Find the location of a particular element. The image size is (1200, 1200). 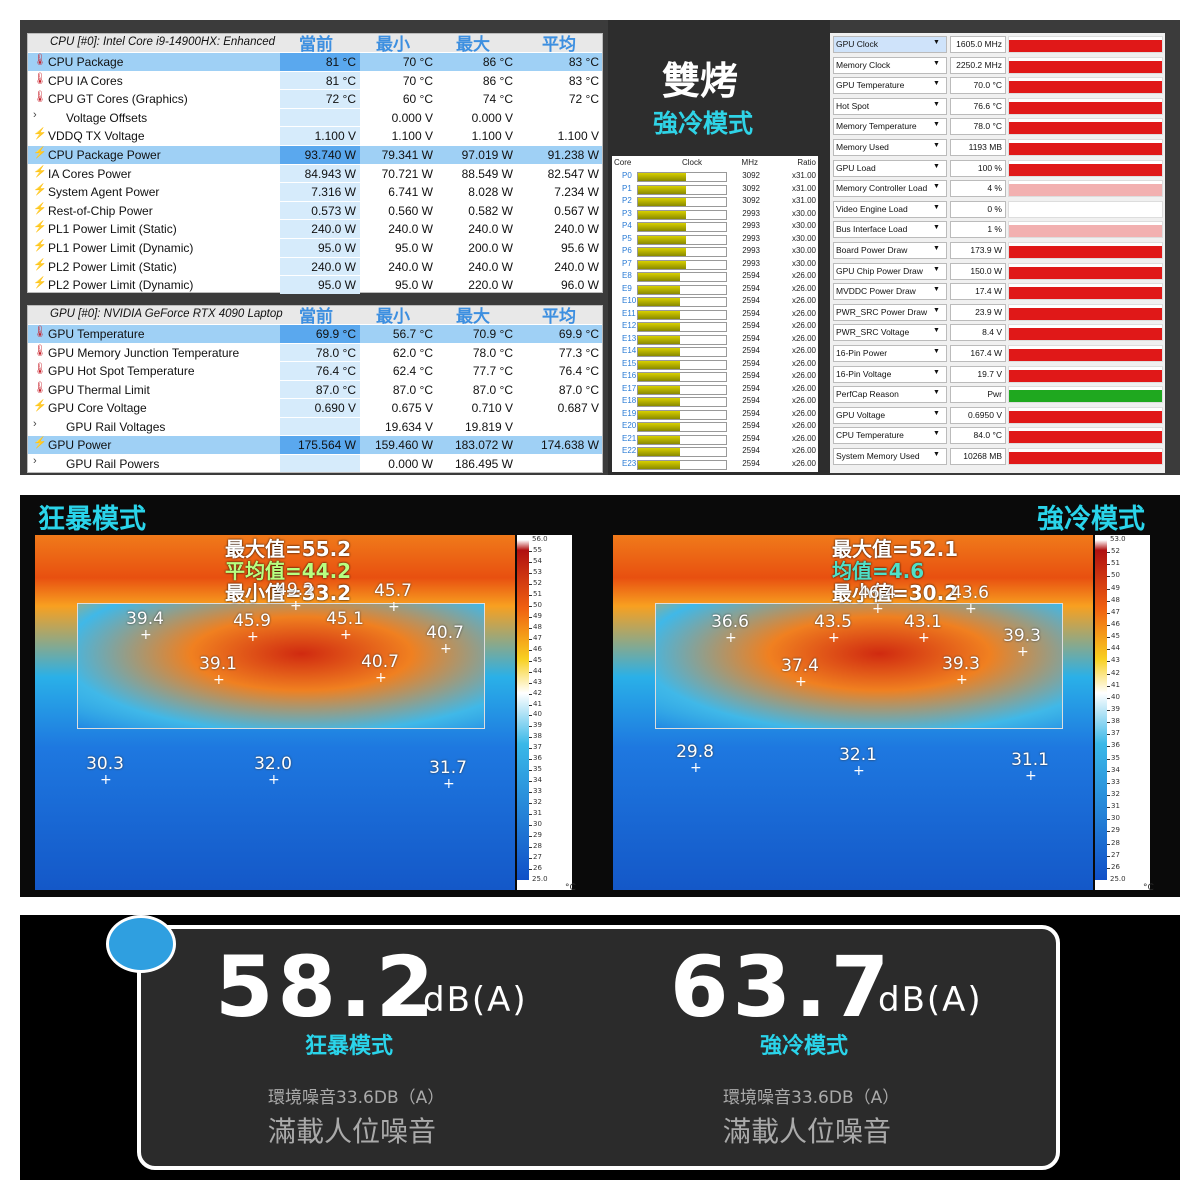

scale-tick-label: 51 is located at coordinates (1115, 563).